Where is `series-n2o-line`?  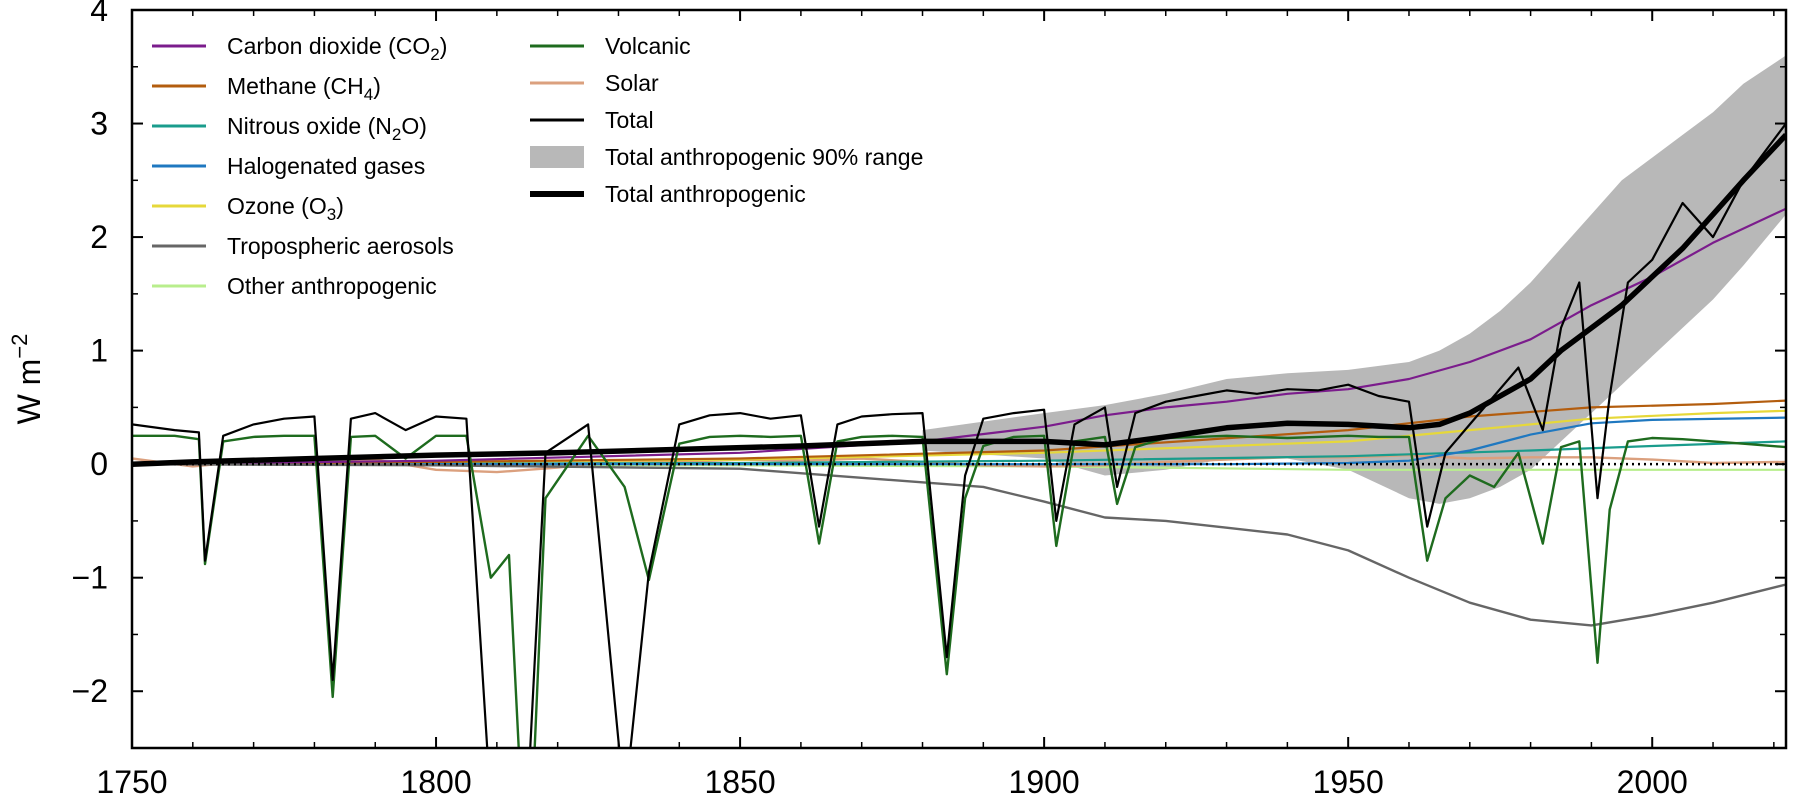 series-n2o-line is located at coordinates (959, 453).